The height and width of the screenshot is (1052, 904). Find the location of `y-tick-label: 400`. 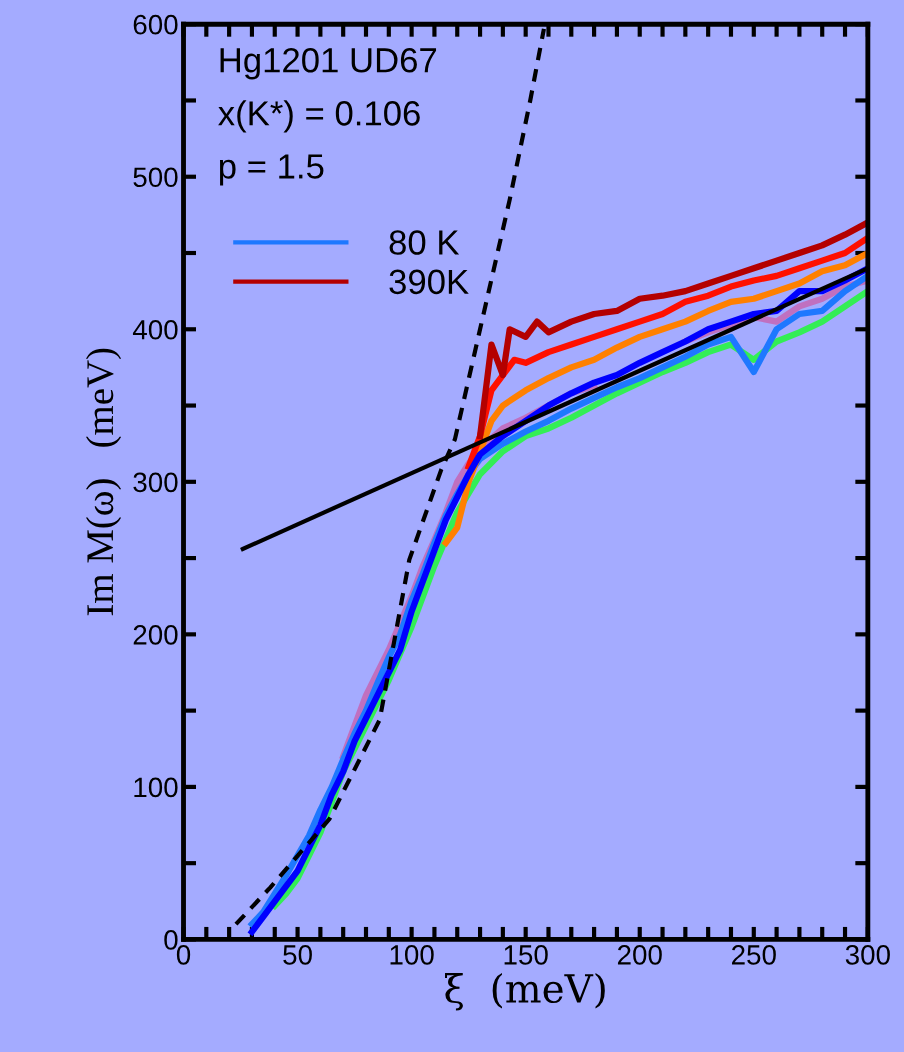

y-tick-label: 400 is located at coordinates (155, 329).